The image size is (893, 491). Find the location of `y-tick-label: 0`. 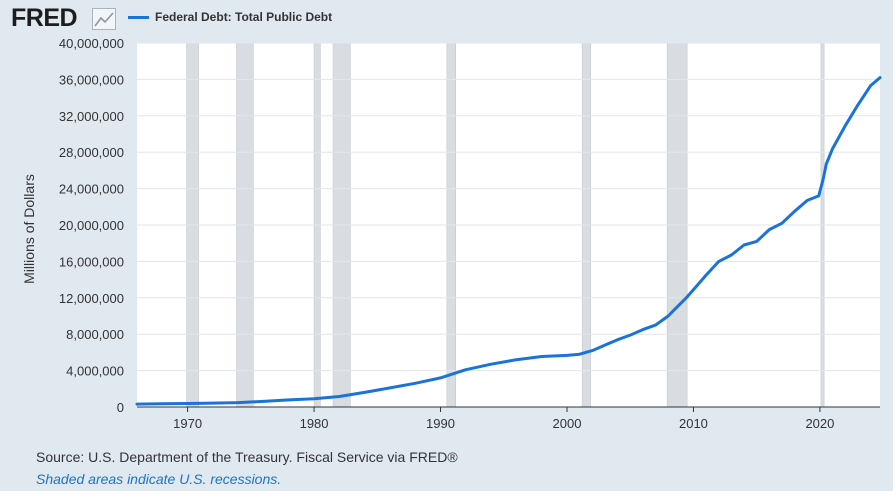

y-tick-label: 0 is located at coordinates (120, 407).